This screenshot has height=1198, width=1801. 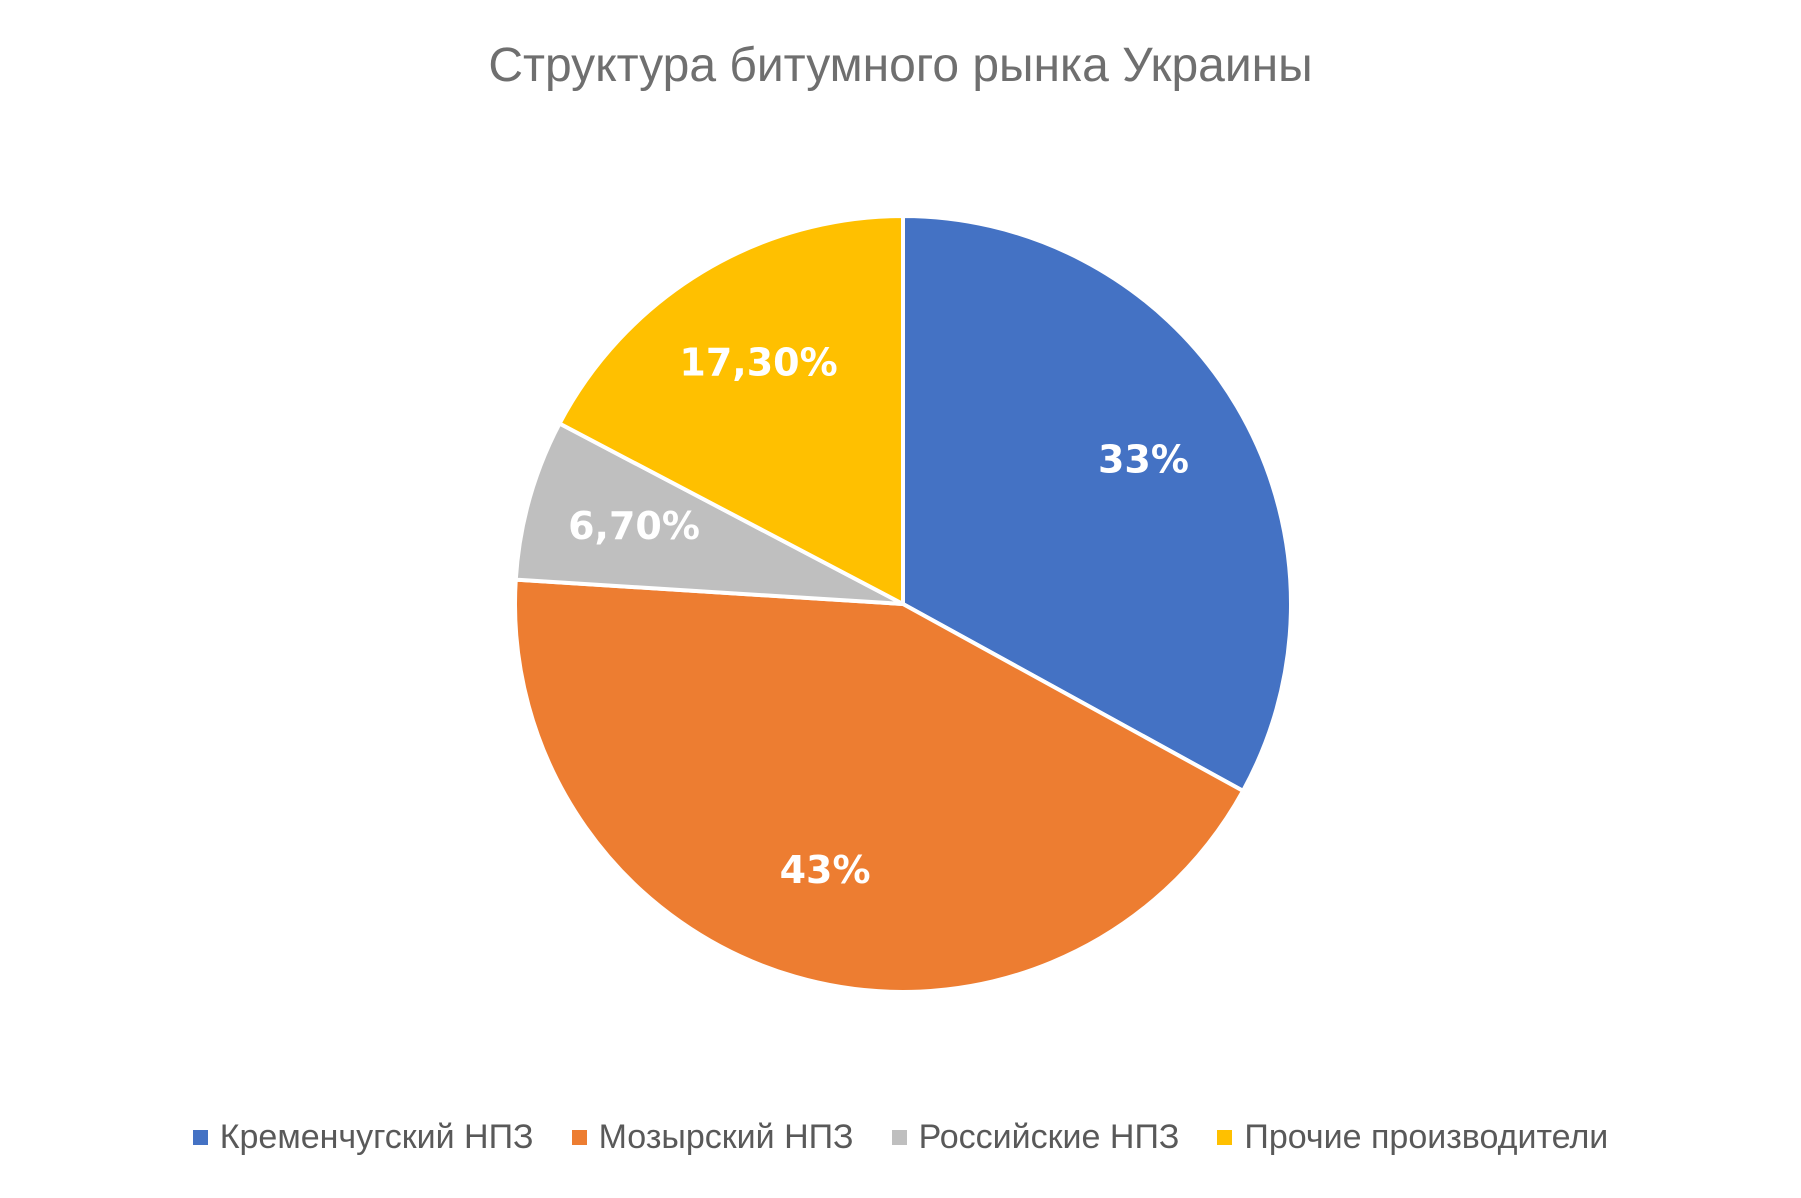 I want to click on legend-label: Российские НПЗ, so click(x=1049, y=1137).